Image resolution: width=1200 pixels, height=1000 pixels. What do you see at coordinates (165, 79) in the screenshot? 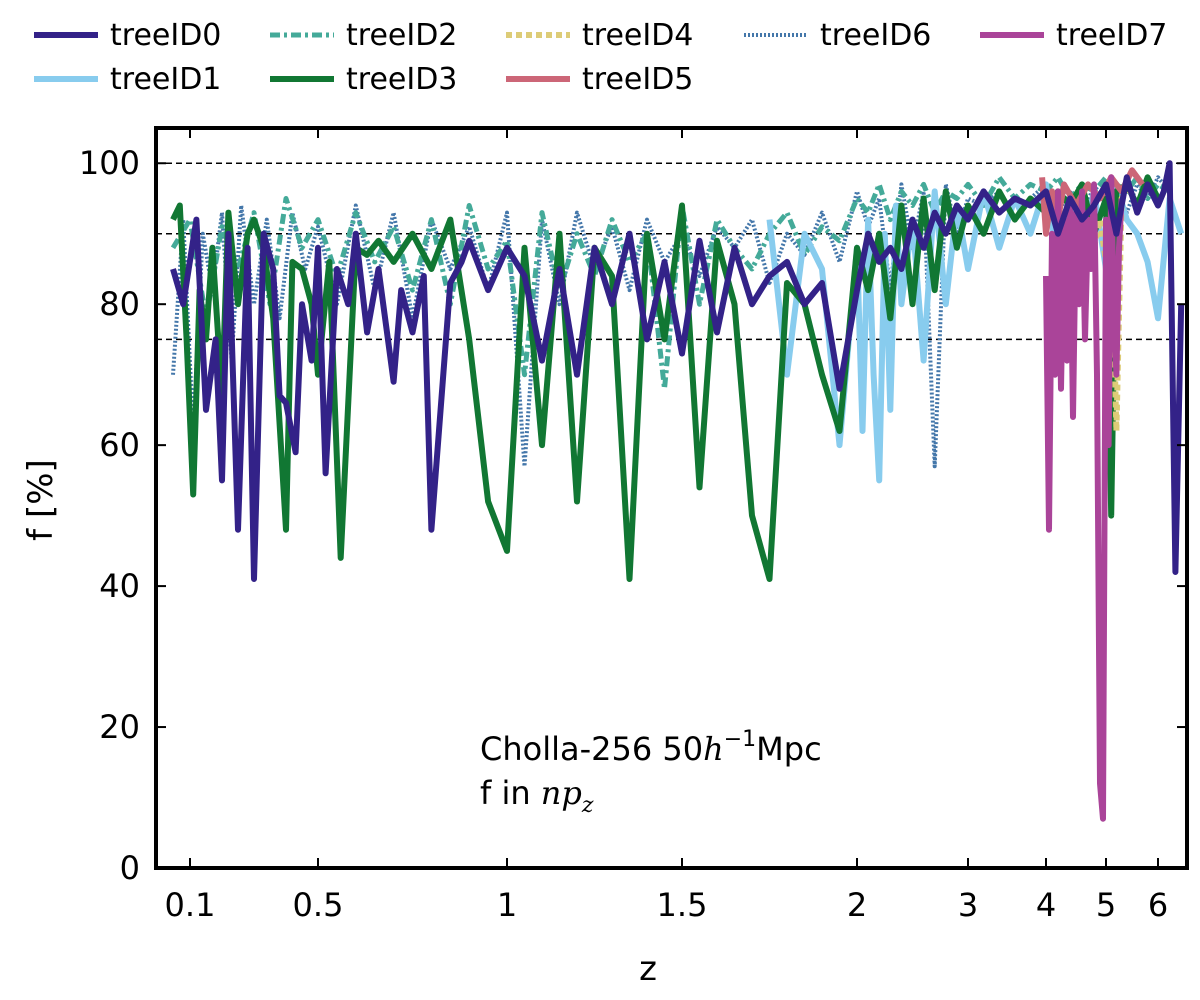
I see `legend-label-treeID1: treeID1` at bounding box center [165, 79].